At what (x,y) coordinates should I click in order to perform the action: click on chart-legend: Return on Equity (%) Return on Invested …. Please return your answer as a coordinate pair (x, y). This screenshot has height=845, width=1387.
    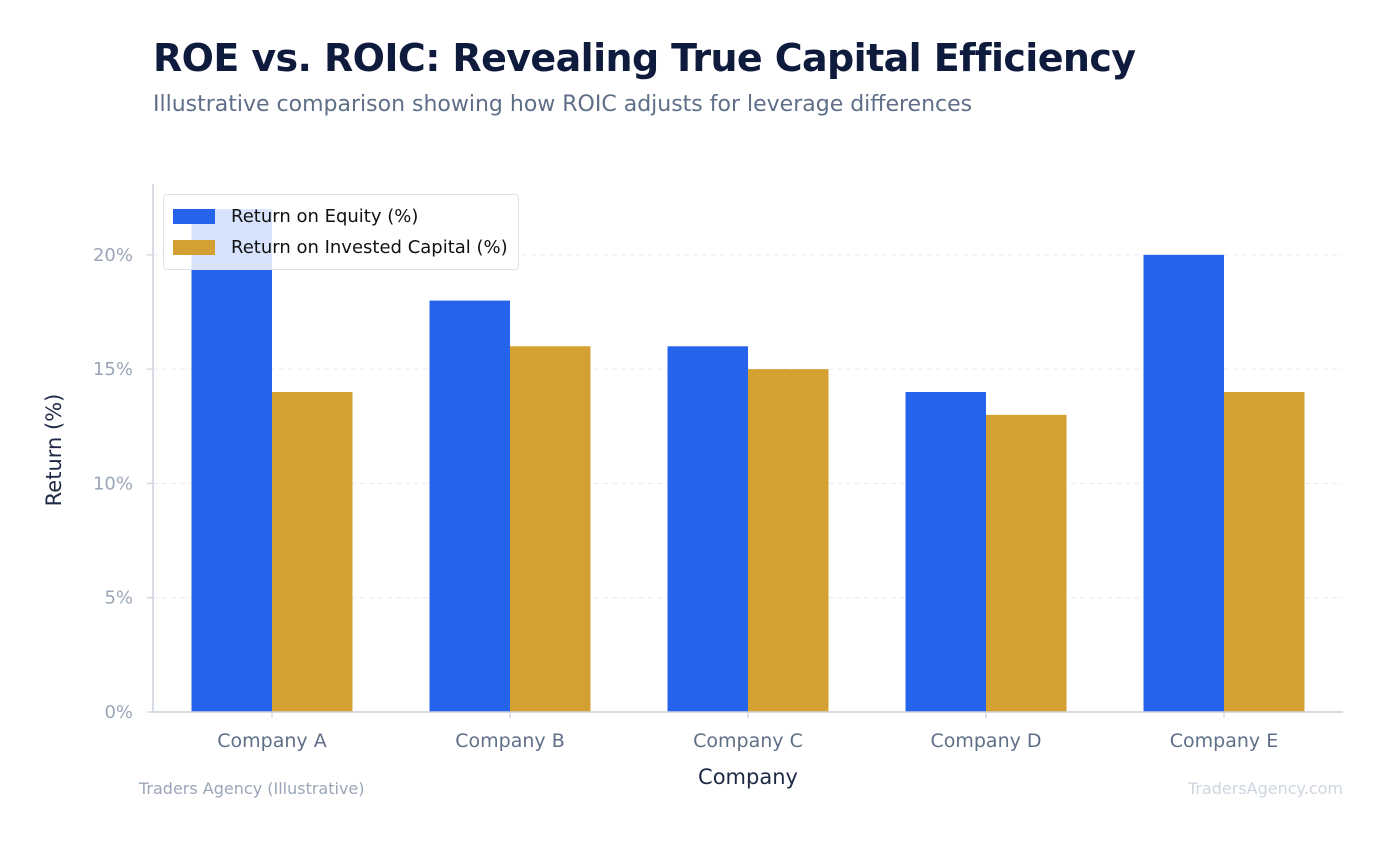
    Looking at the image, I should click on (341, 232).